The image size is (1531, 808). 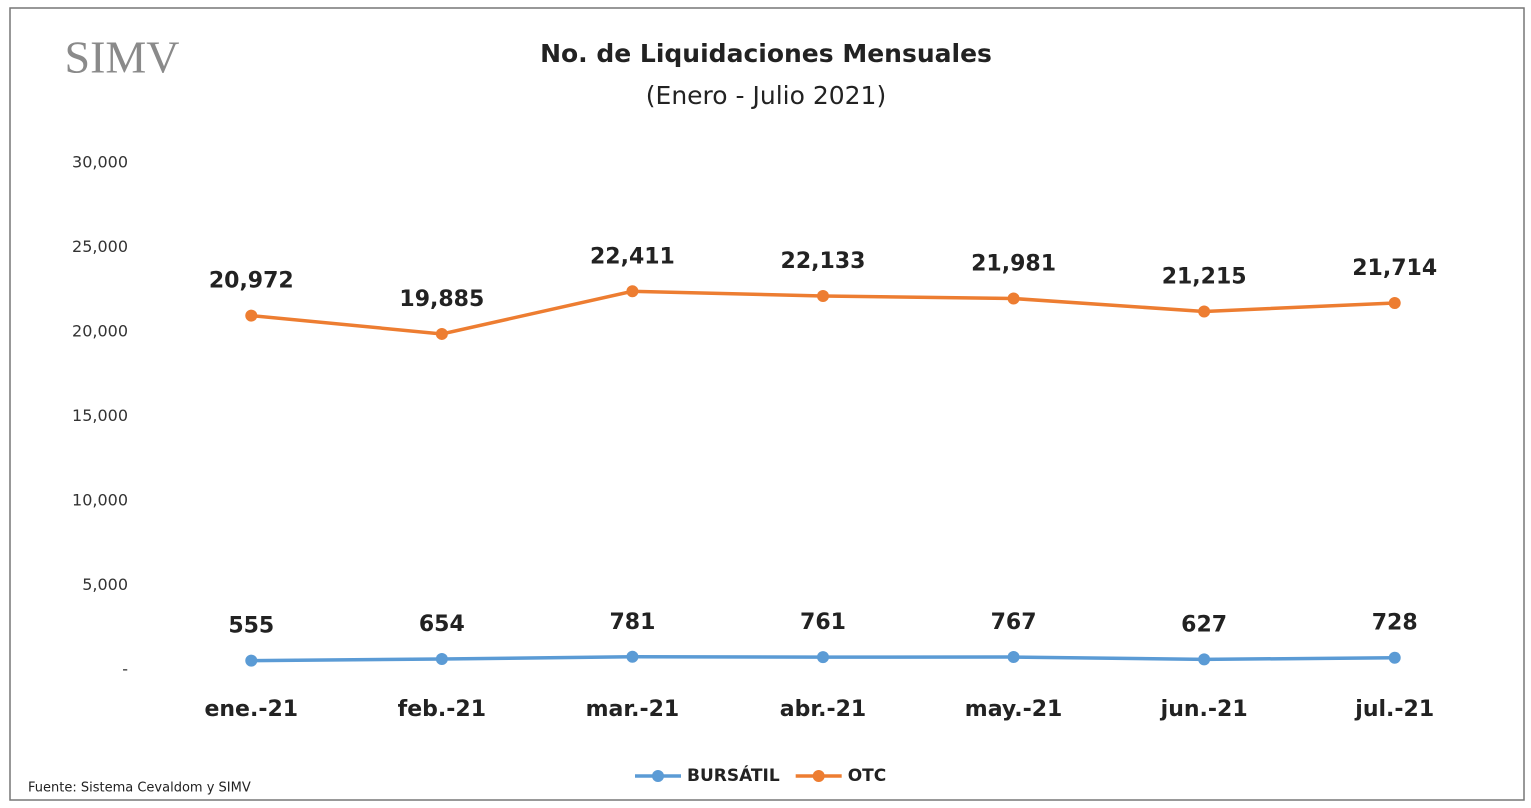 What do you see at coordinates (105, 584) in the screenshot?
I see `y-tick-label: 5,000` at bounding box center [105, 584].